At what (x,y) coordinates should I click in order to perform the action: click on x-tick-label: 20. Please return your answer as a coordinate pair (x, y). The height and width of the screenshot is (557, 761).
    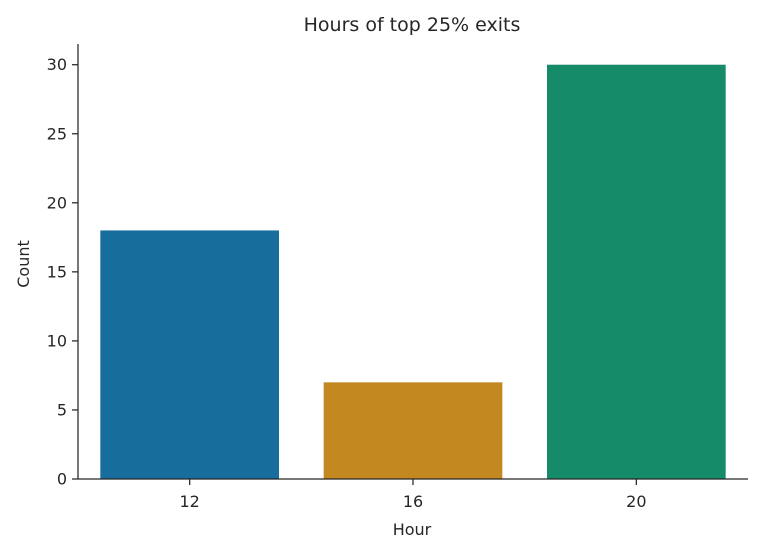
    Looking at the image, I should click on (636, 501).